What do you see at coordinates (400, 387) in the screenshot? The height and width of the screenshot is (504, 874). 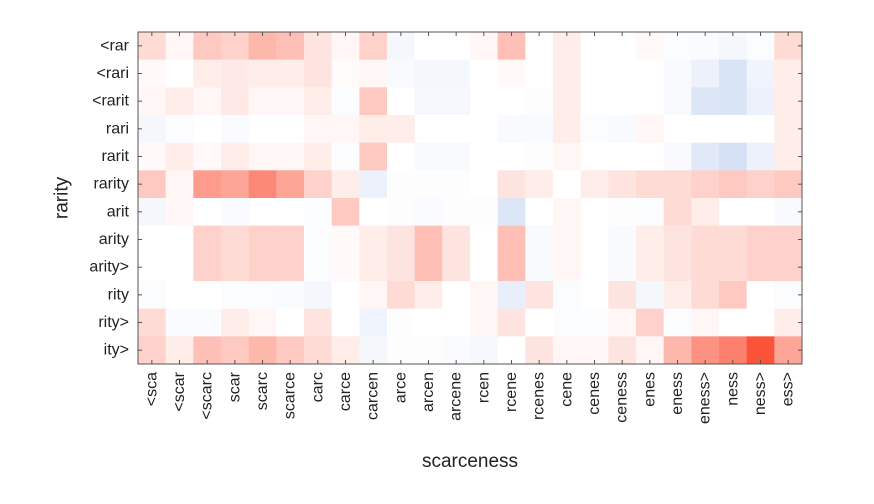 I see `x-tick-label: arce` at bounding box center [400, 387].